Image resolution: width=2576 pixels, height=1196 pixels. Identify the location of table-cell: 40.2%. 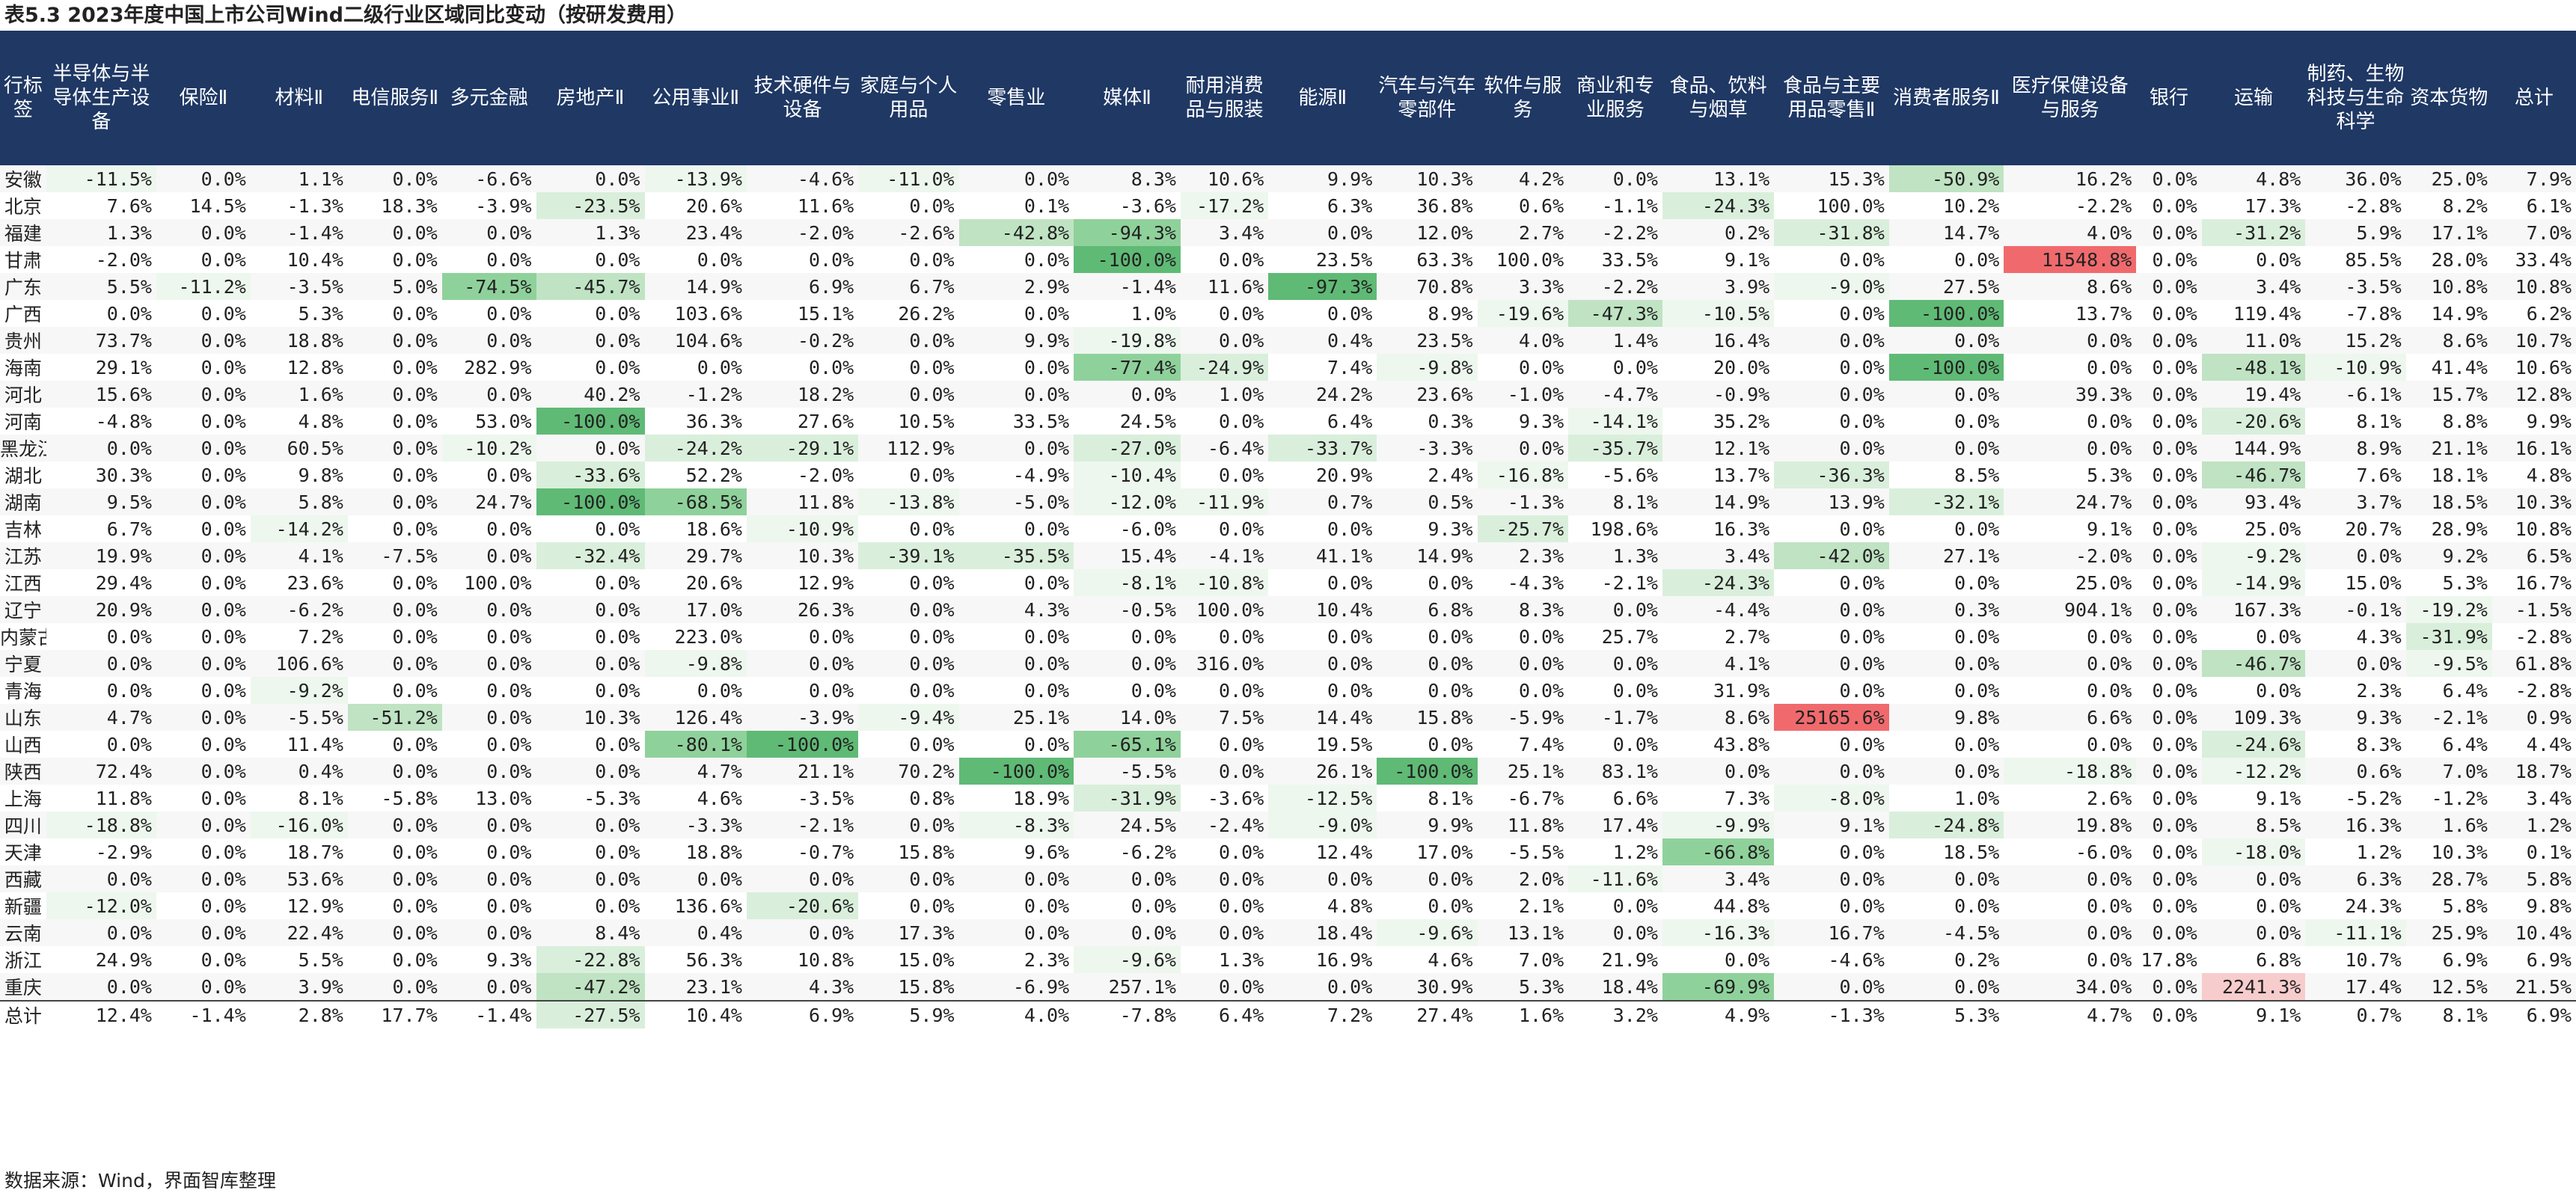
(590, 394).